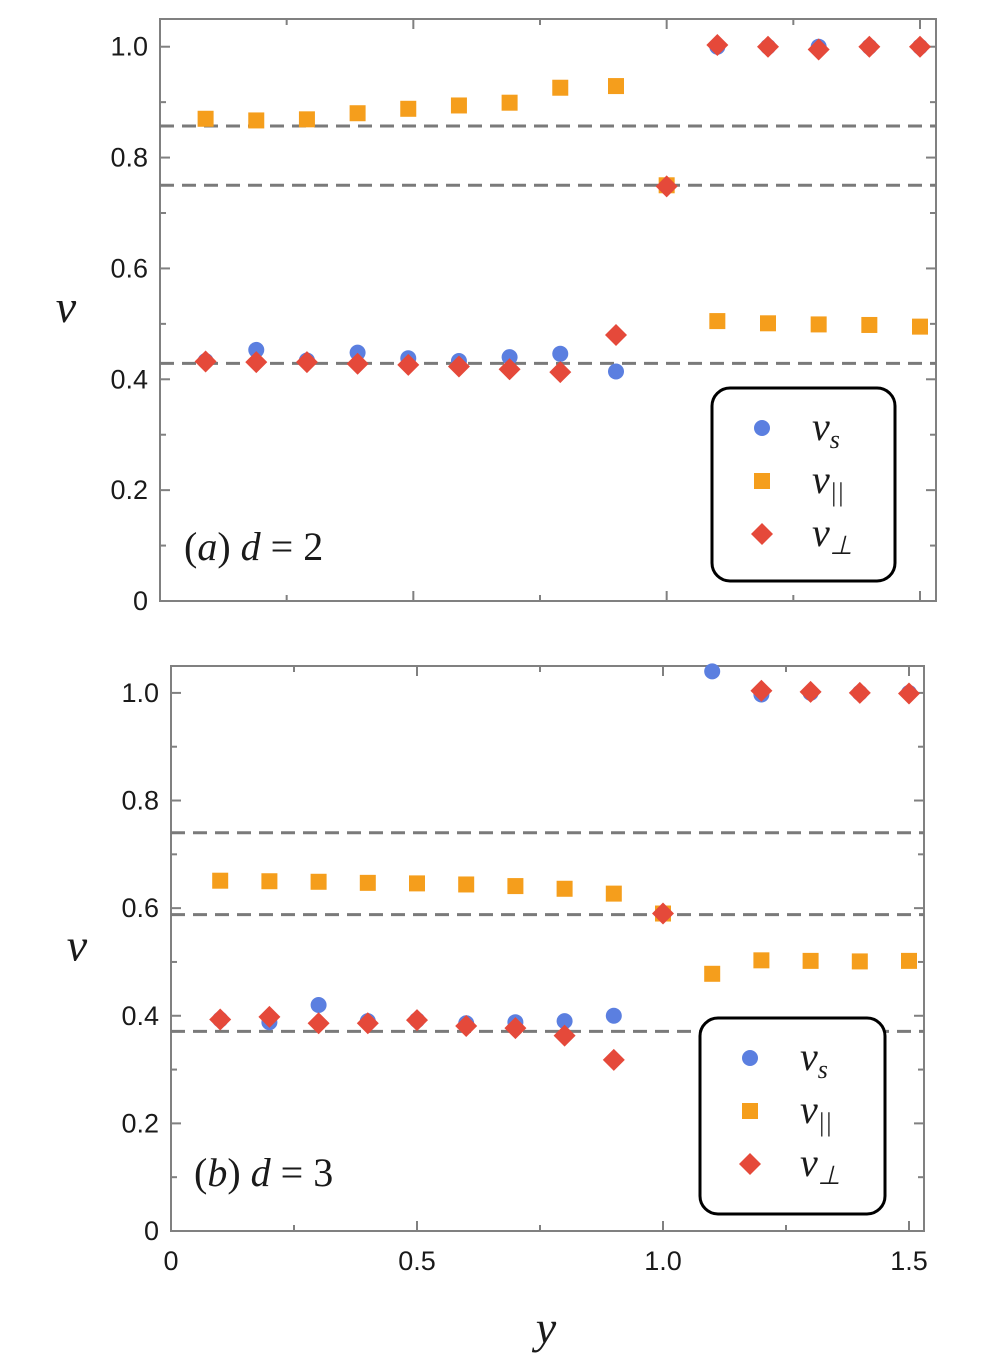  I want to click on x-tick-label: 0.5, so click(417, 1261).